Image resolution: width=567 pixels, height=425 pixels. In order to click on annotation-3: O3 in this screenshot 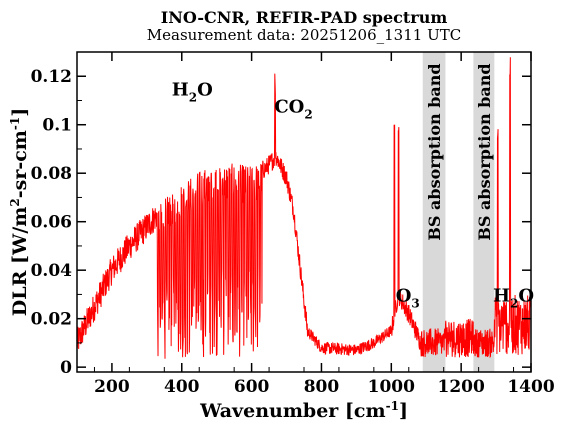, I will do `click(408, 298)`.